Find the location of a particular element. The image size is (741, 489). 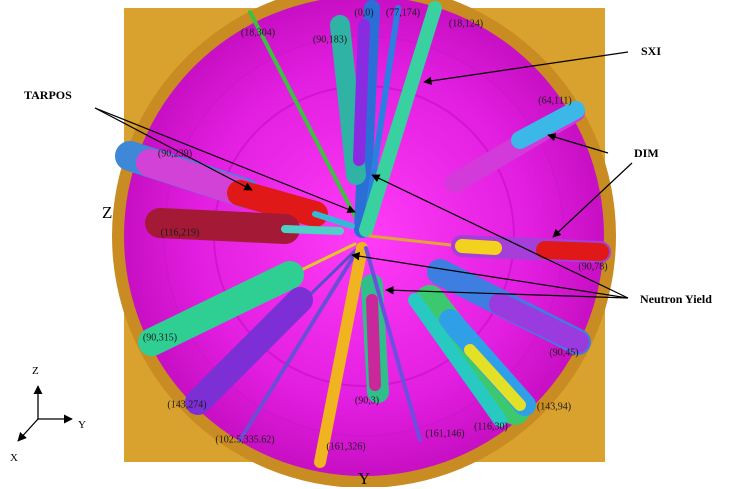

port-label: (77,174) is located at coordinates (403, 13).